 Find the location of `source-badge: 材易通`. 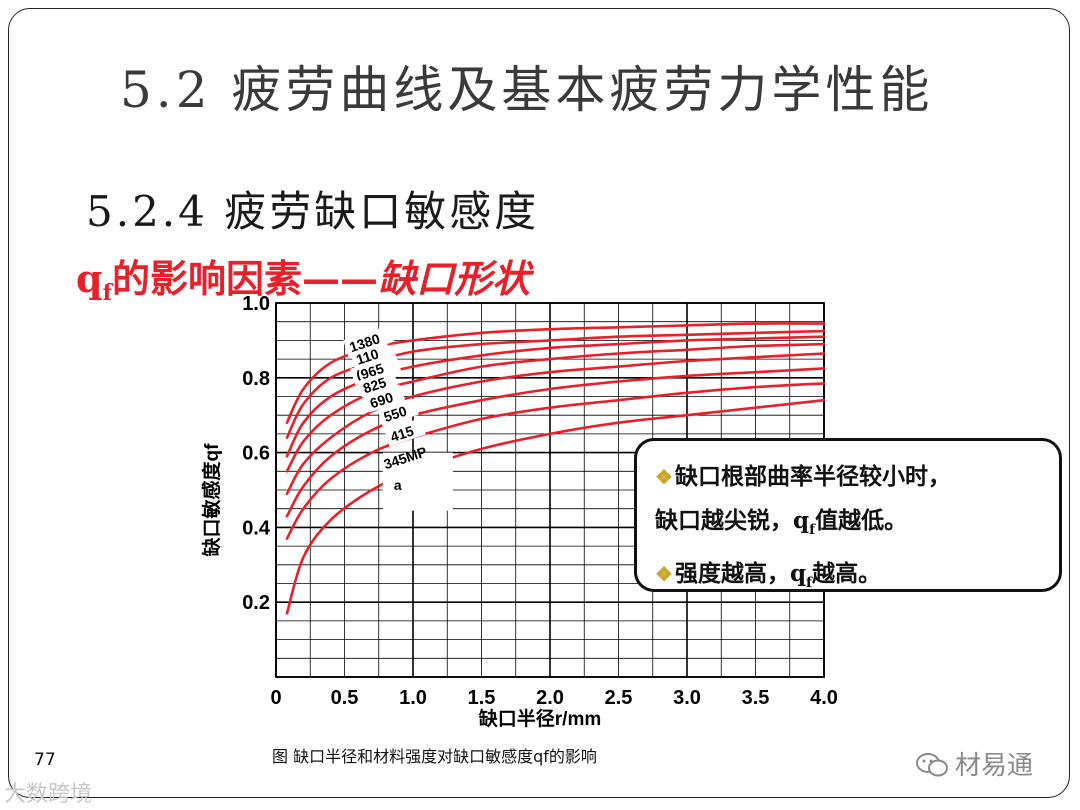

source-badge: 材易通 is located at coordinates (974, 763).